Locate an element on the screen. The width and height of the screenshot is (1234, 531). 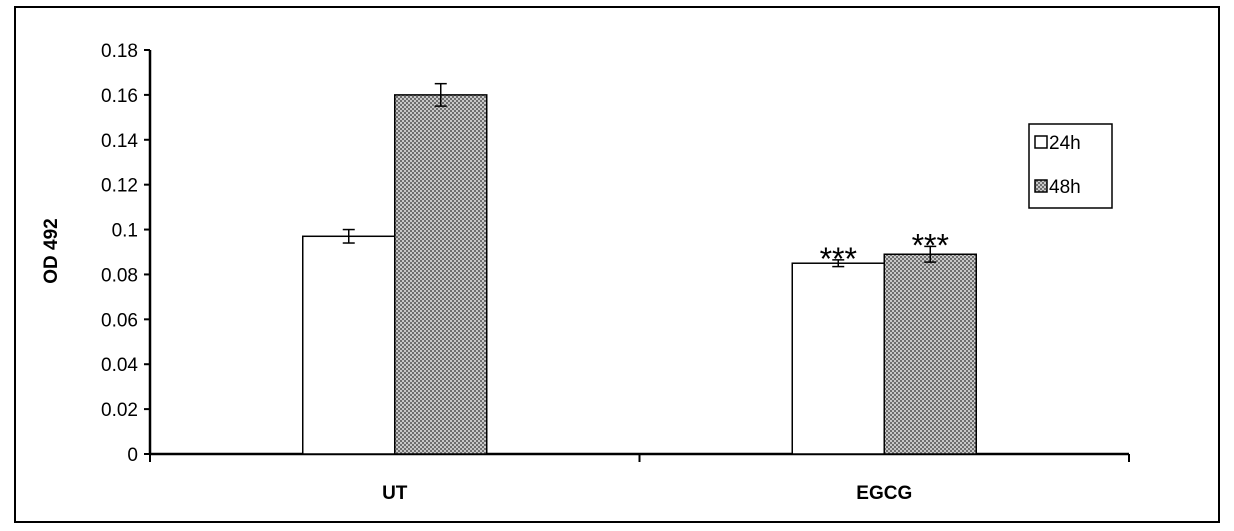
legend-label-24h: 24h is located at coordinates (1065, 143).